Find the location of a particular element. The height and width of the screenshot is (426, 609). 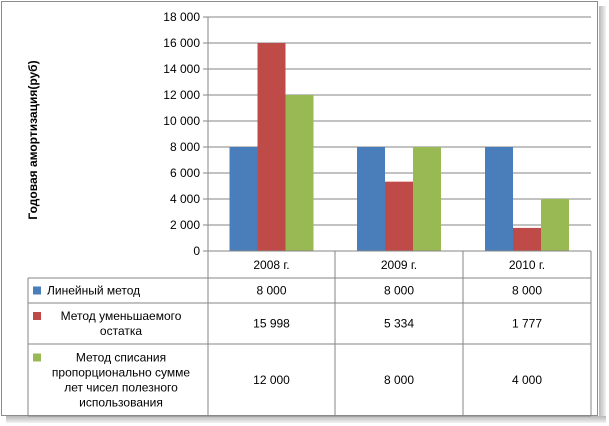

y-tick-label: 12 000 is located at coordinates (181, 95).